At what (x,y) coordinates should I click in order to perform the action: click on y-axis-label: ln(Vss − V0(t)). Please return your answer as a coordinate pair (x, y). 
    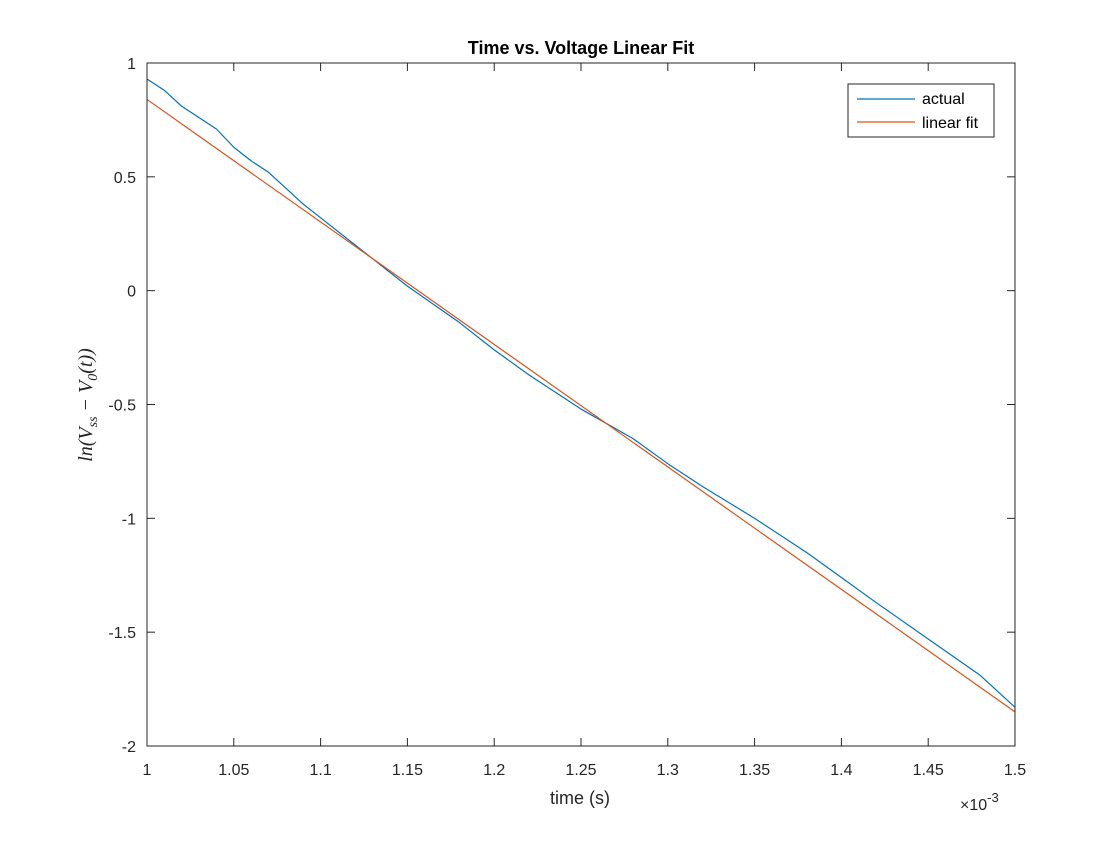
    Looking at the image, I should click on (88, 405).